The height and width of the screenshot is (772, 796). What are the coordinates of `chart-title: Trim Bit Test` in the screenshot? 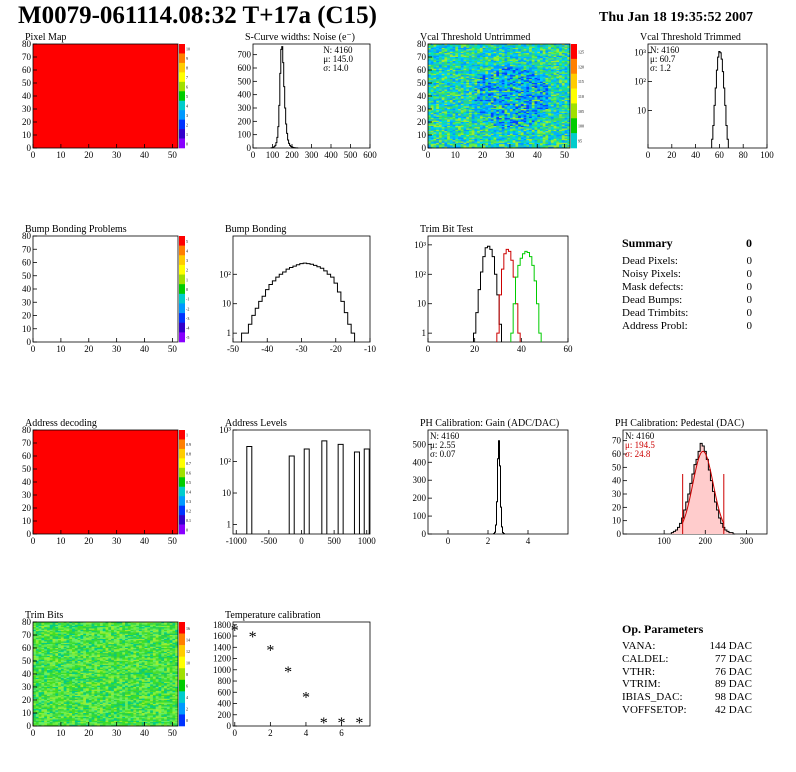 It's located at (446, 229).